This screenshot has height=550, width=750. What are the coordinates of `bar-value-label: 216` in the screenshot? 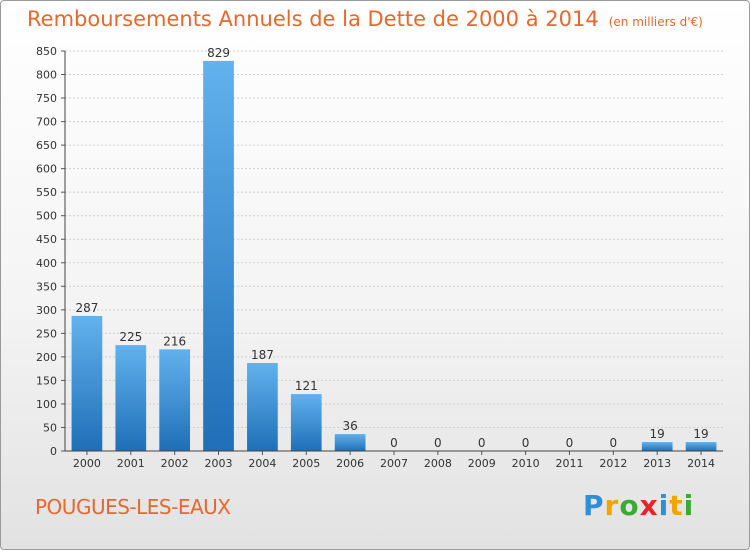 It's located at (174, 341).